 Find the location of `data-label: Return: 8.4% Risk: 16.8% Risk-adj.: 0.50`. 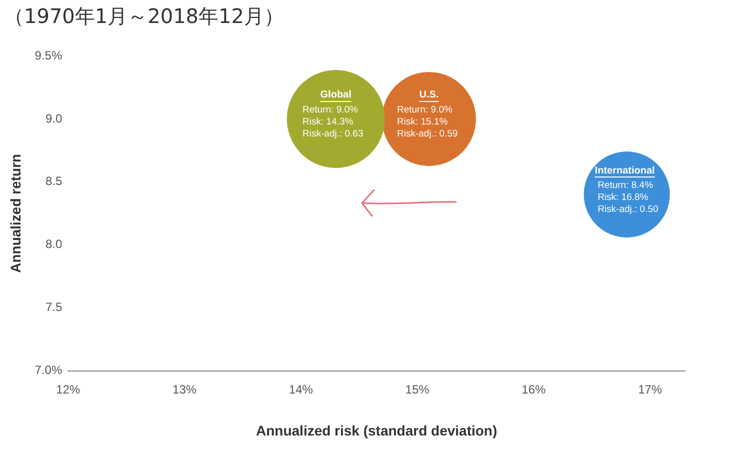

data-label: Return: 8.4% Risk: 16.8% Risk-adj.: 0.50 is located at coordinates (628, 198).